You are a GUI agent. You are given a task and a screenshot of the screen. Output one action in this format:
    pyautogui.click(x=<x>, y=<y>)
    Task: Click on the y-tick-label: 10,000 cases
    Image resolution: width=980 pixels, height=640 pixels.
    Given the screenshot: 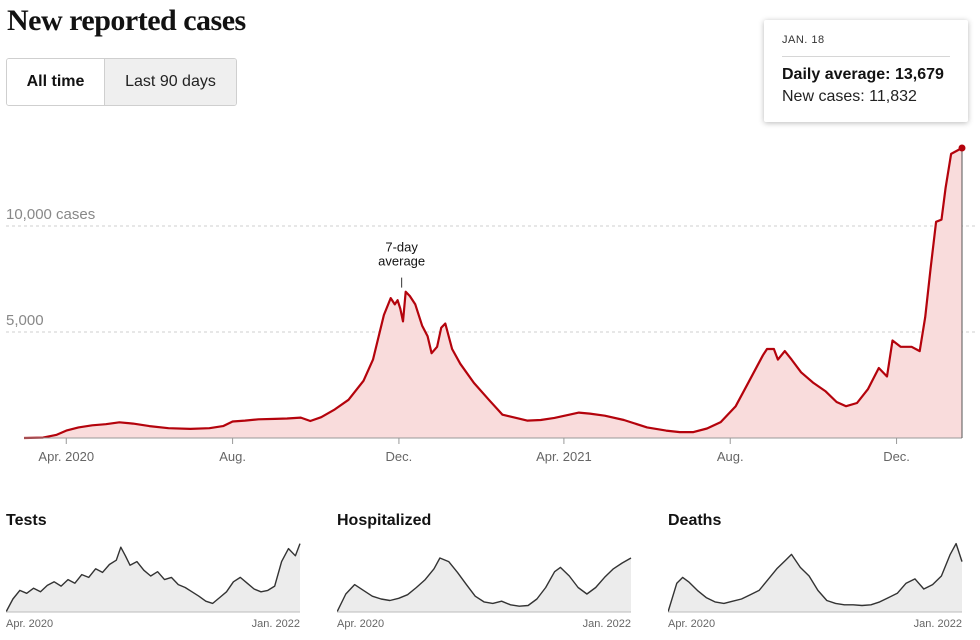 What is the action you would take?
    pyautogui.click(x=50, y=214)
    